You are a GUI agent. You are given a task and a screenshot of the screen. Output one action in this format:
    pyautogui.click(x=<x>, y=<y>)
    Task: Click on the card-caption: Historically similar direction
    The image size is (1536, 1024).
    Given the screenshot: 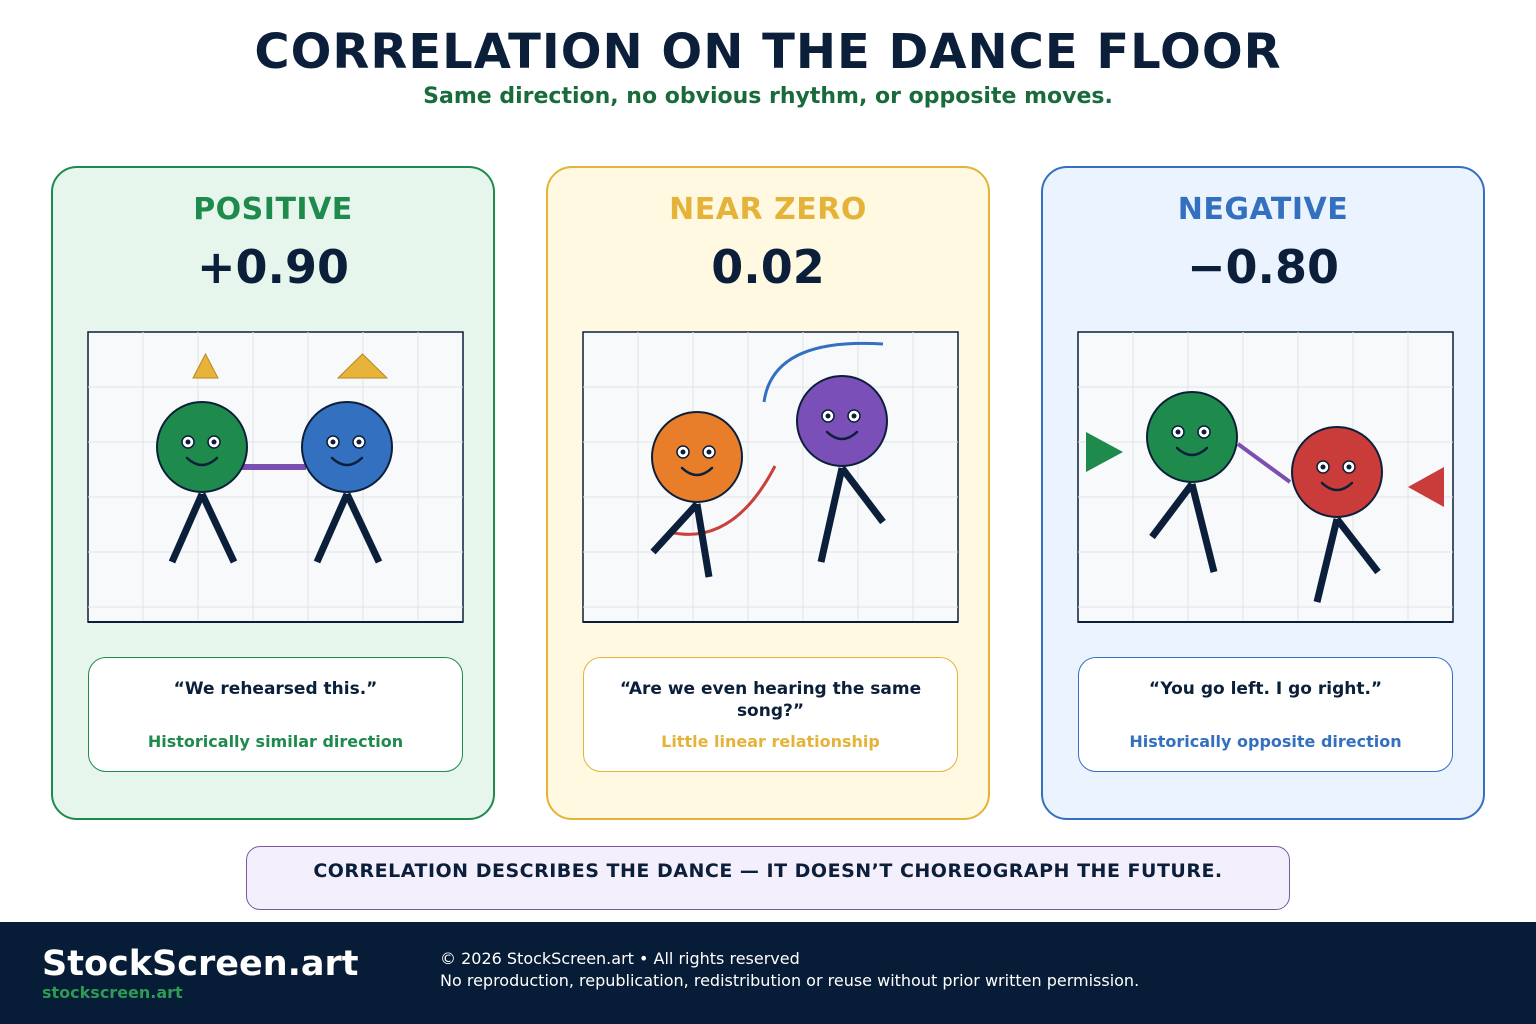 What is the action you would take?
    pyautogui.click(x=275, y=741)
    